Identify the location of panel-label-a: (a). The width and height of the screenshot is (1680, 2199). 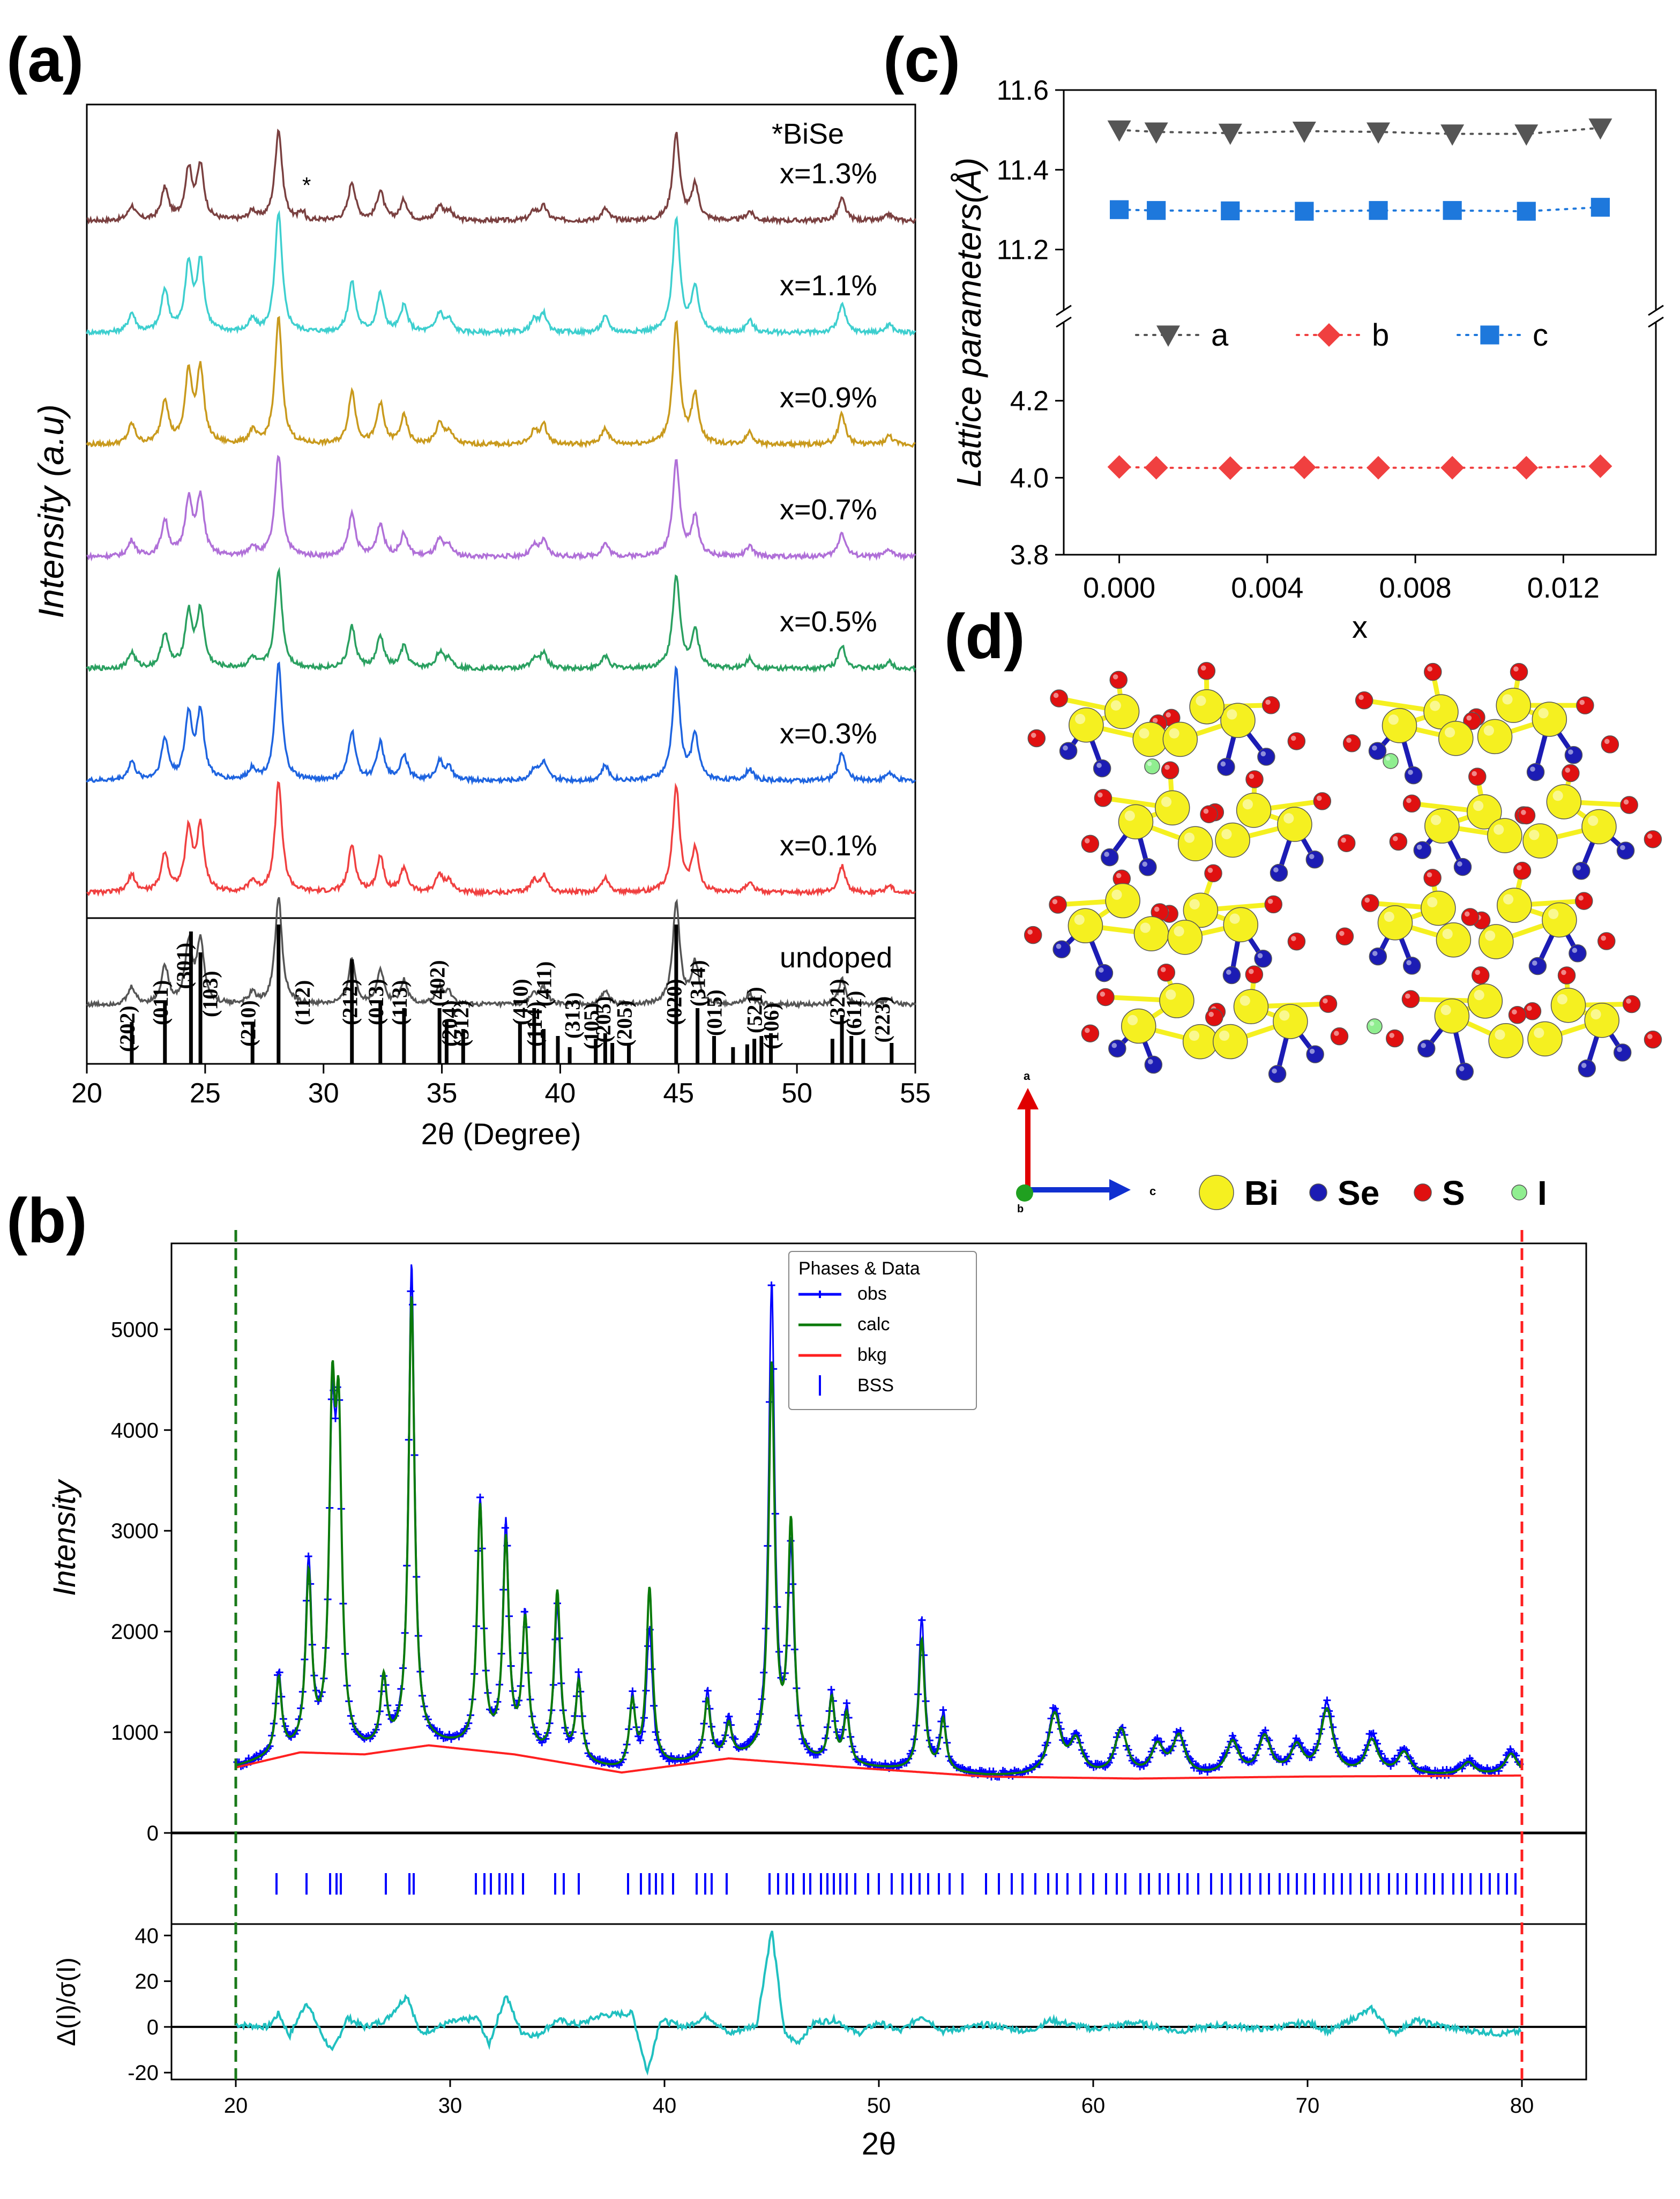
(45, 60).